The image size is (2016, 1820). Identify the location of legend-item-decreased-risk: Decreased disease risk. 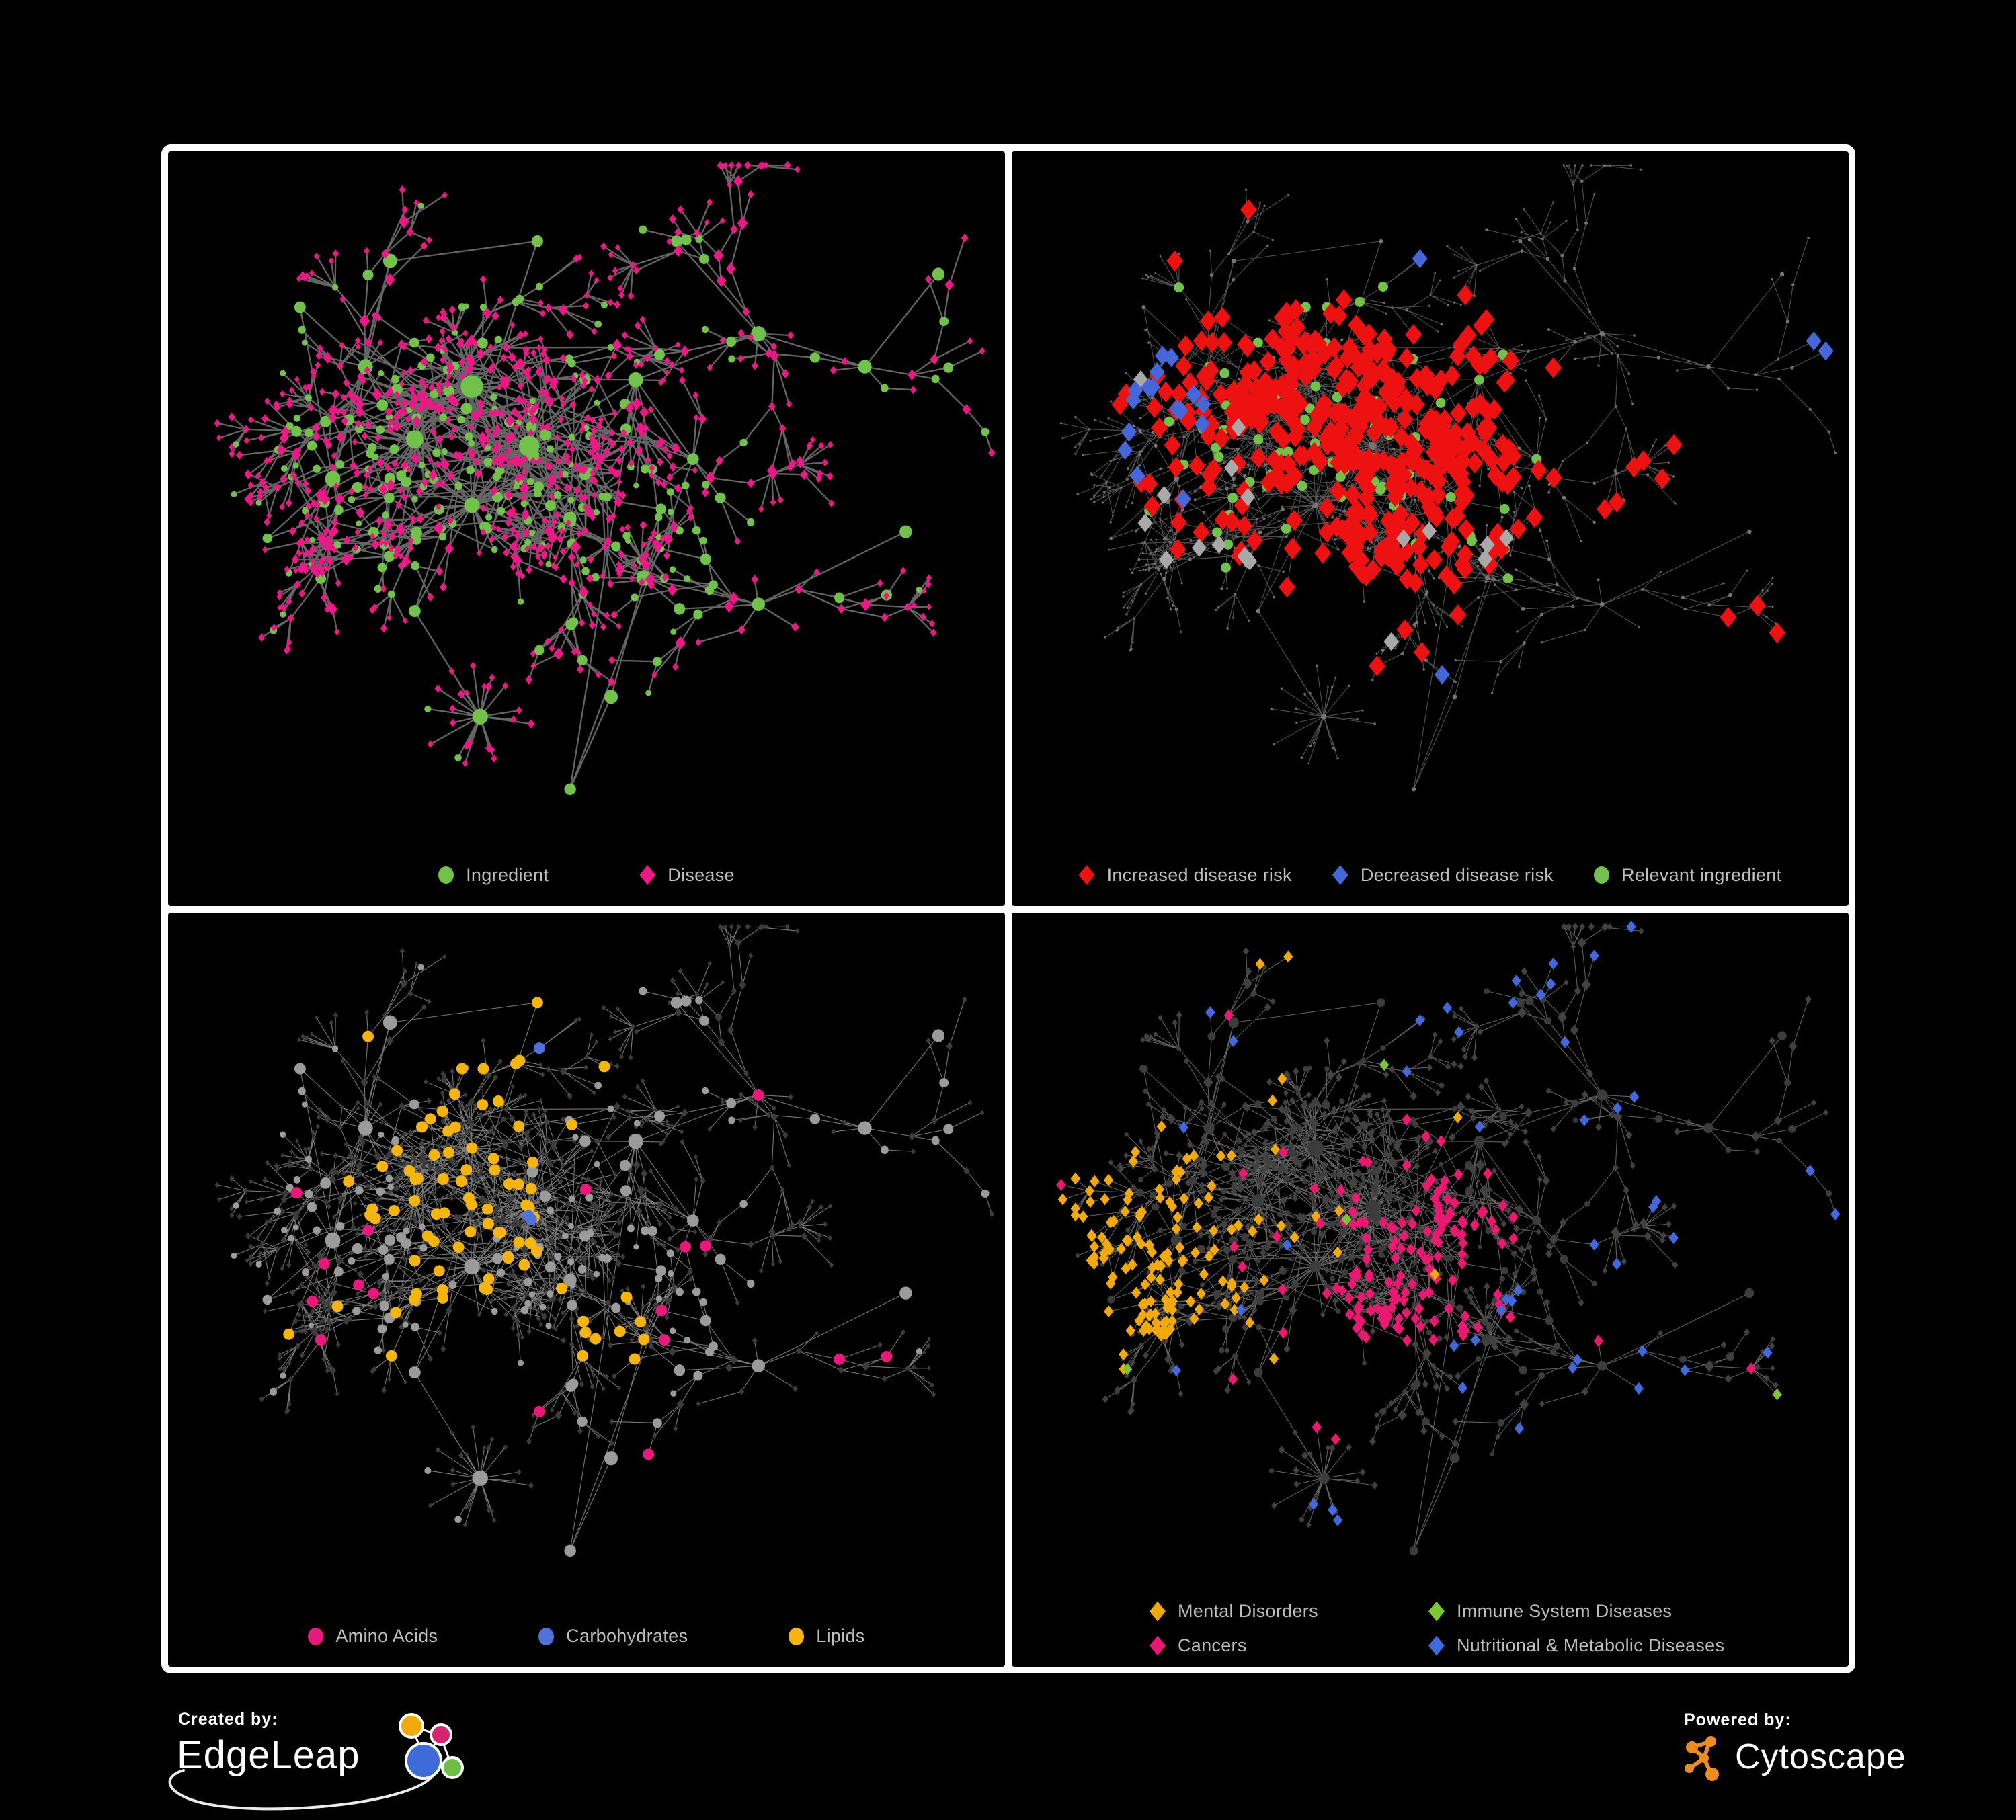
(1443, 876).